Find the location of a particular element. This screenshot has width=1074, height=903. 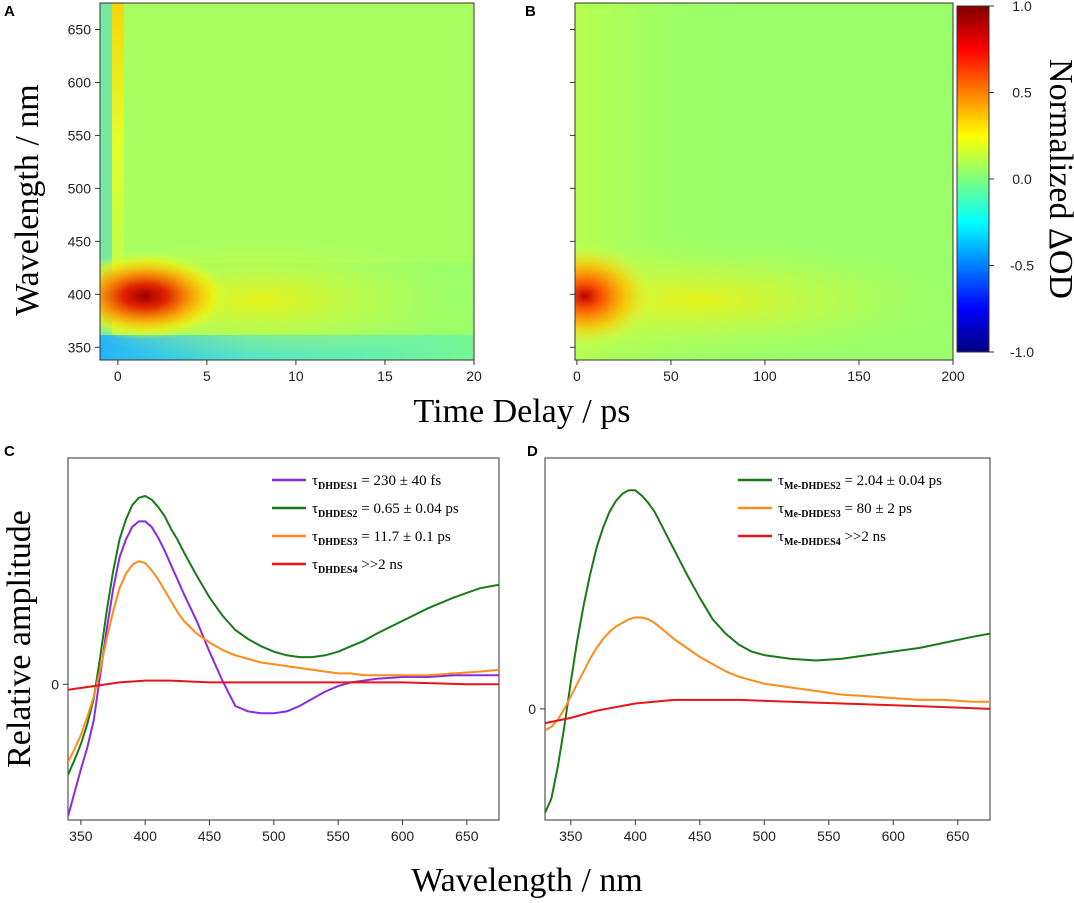

x-axis-title-top: Time Delay / ps is located at coordinates (522, 411).